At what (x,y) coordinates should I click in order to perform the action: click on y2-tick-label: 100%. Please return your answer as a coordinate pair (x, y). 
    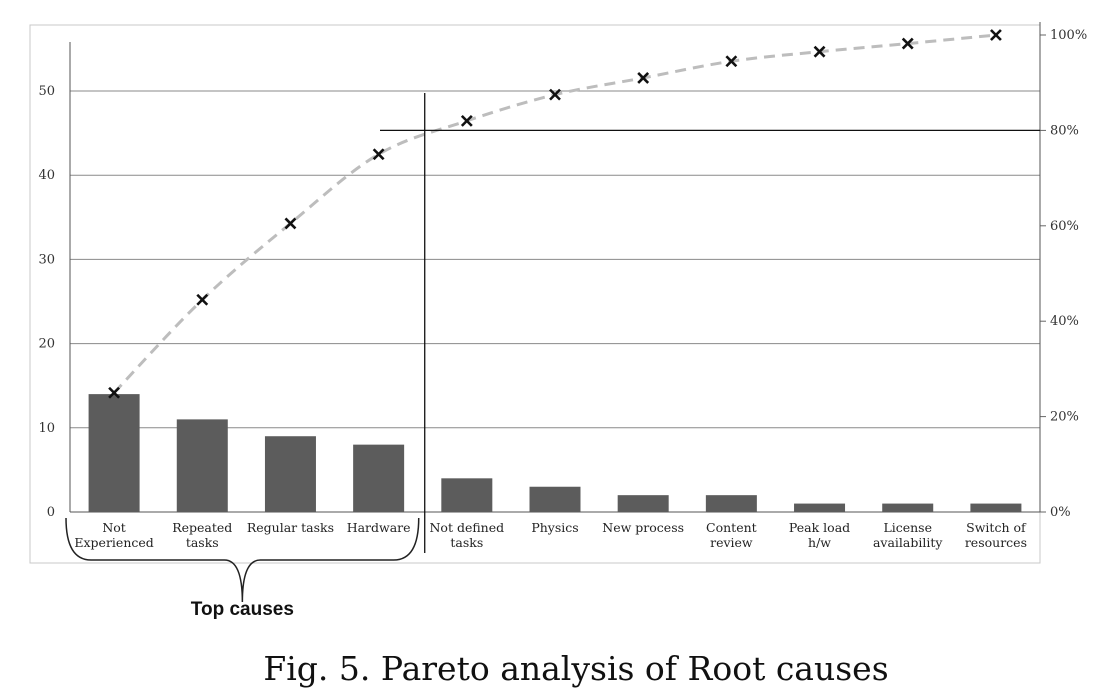
    Looking at the image, I should click on (1068, 35).